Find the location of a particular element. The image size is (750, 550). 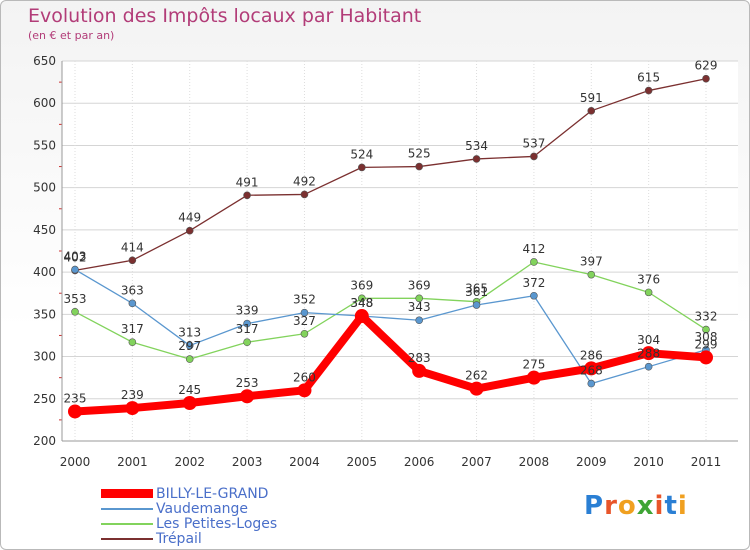

logo-letter: t is located at coordinates (671, 506).